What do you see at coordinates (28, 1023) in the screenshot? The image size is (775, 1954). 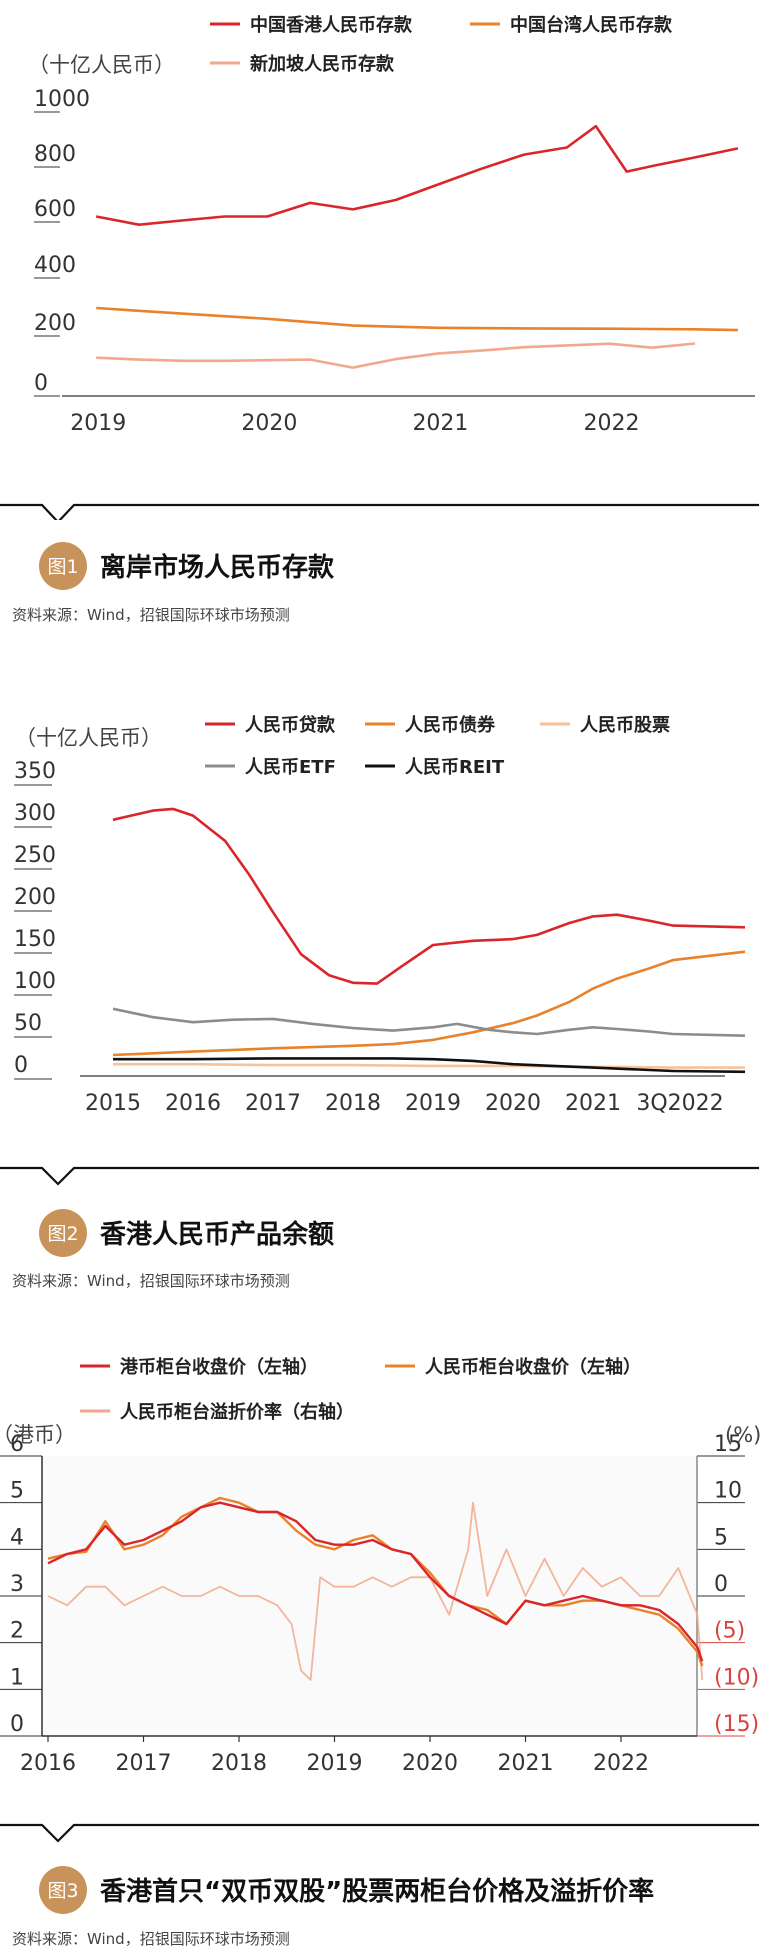 I see `y-tick-label: 50` at bounding box center [28, 1023].